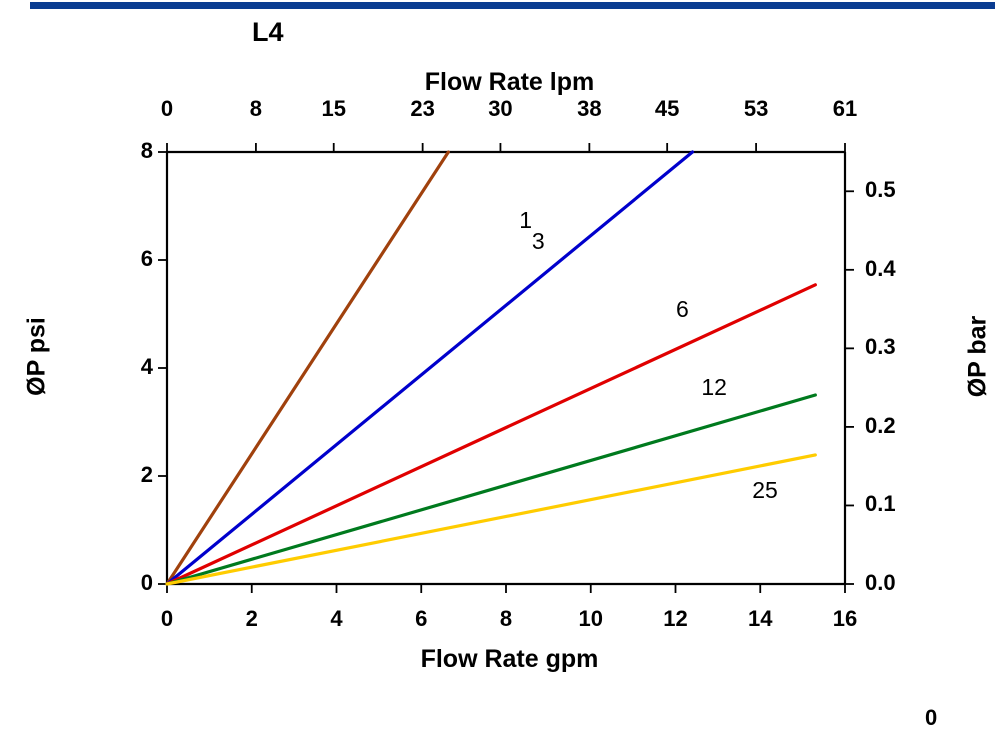  Describe the element at coordinates (590, 618) in the screenshot. I see `x-tick-label-5: 10` at that location.